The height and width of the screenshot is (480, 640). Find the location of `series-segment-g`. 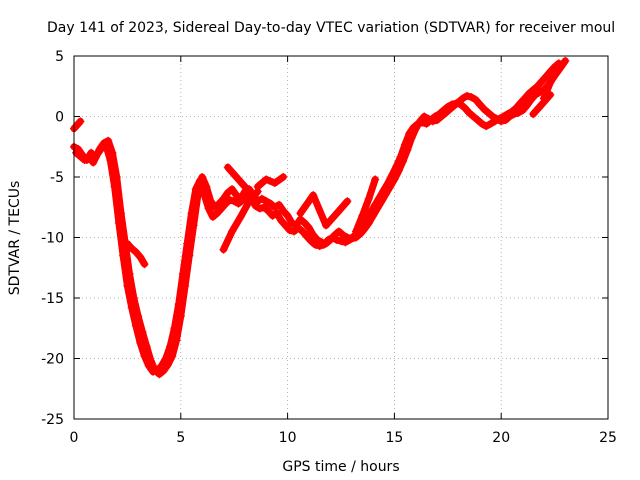

series-segment-g is located at coordinates (365, 205).